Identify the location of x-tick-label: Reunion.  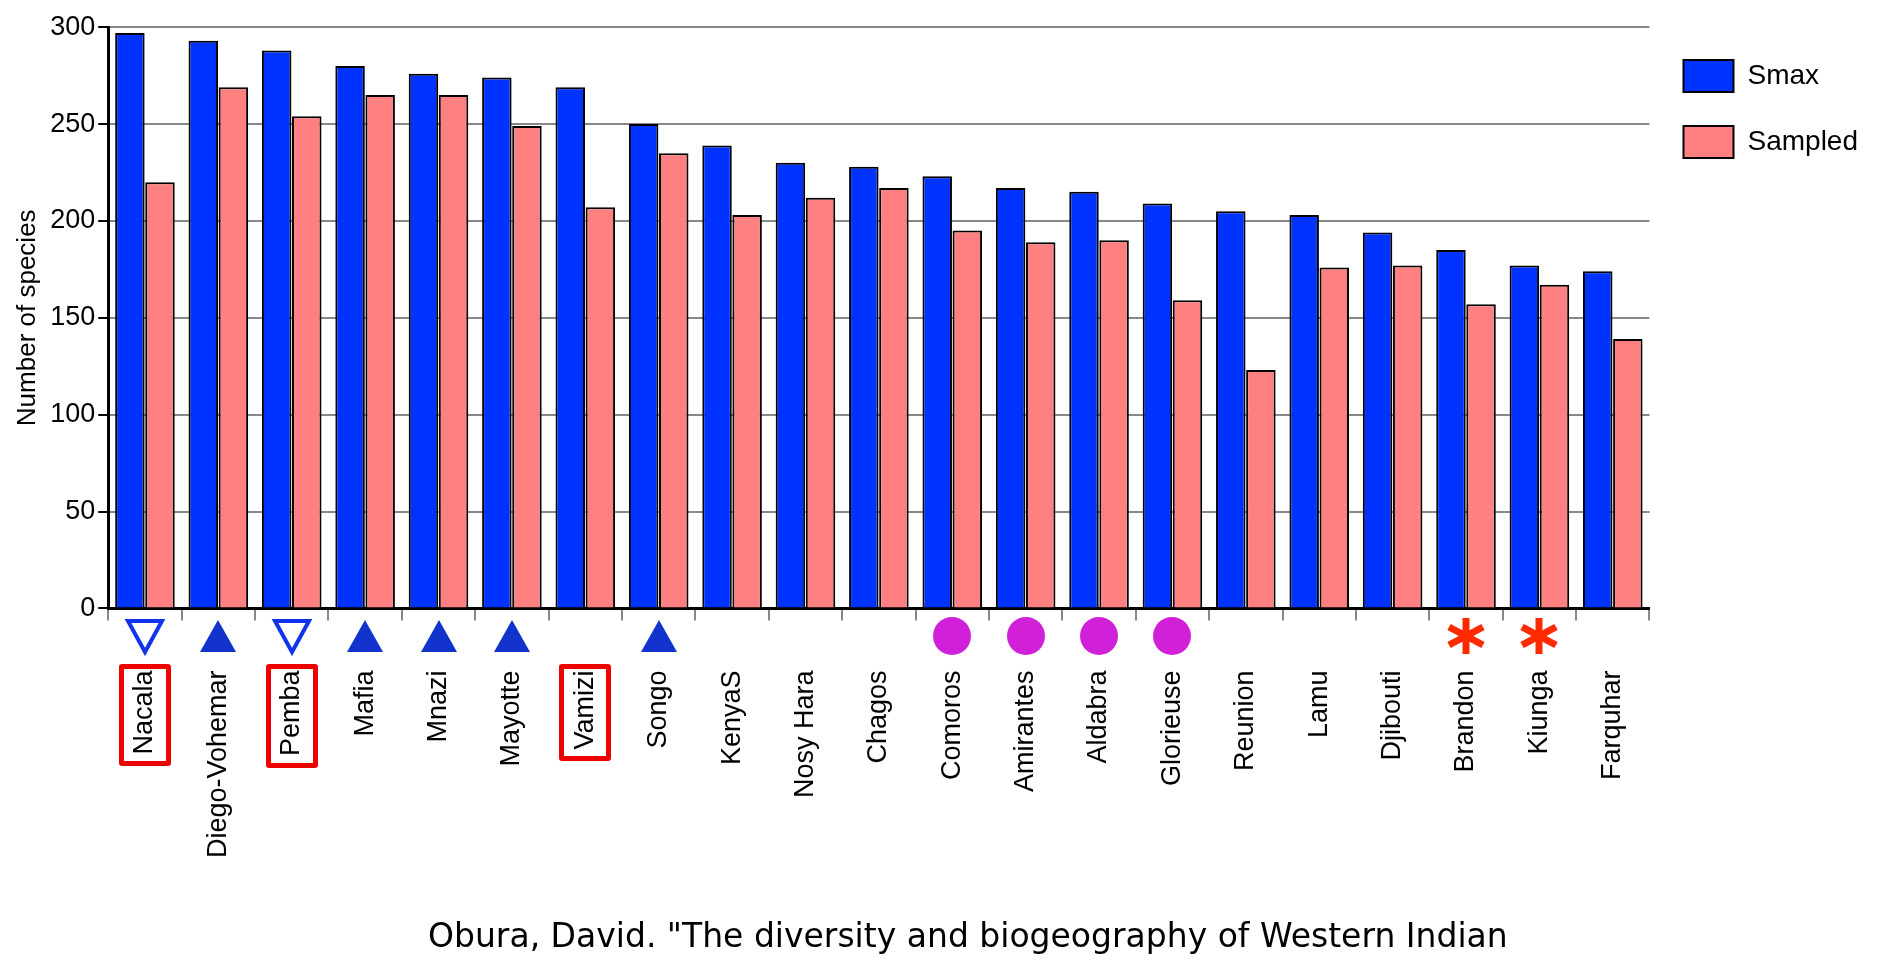
(1244, 720).